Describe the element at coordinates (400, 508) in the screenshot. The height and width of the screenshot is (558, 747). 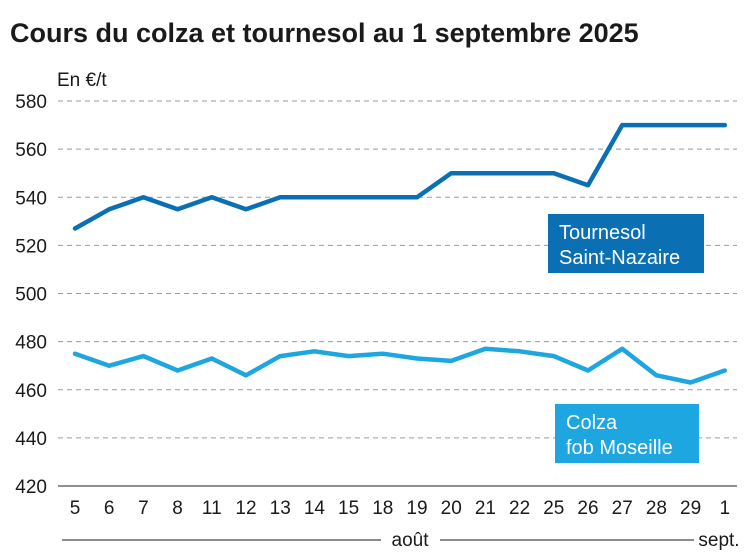
I see `x-axis-ticks: 5 6 7 8 11 12 13 14 15 18 19 20 21 22 25 26 27 28 29 1` at that location.